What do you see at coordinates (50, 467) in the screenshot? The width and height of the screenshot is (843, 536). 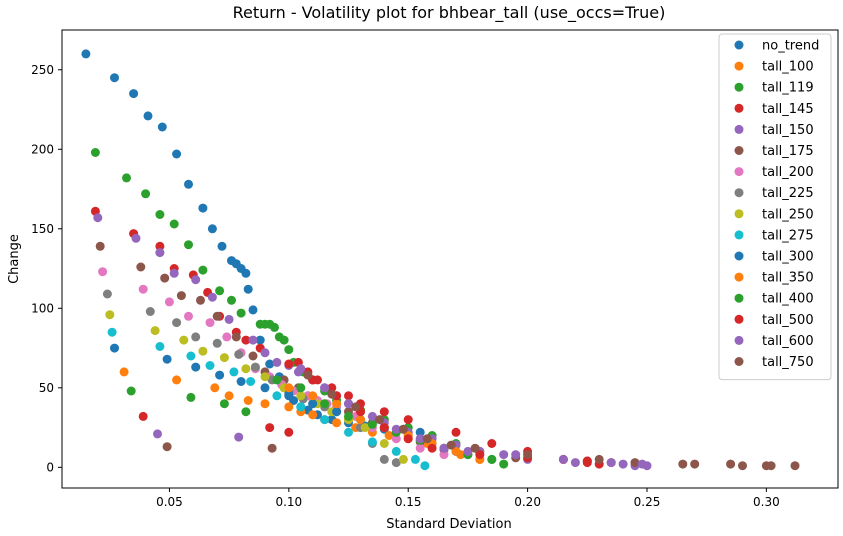 I see `y-tick-label: 0` at bounding box center [50, 467].